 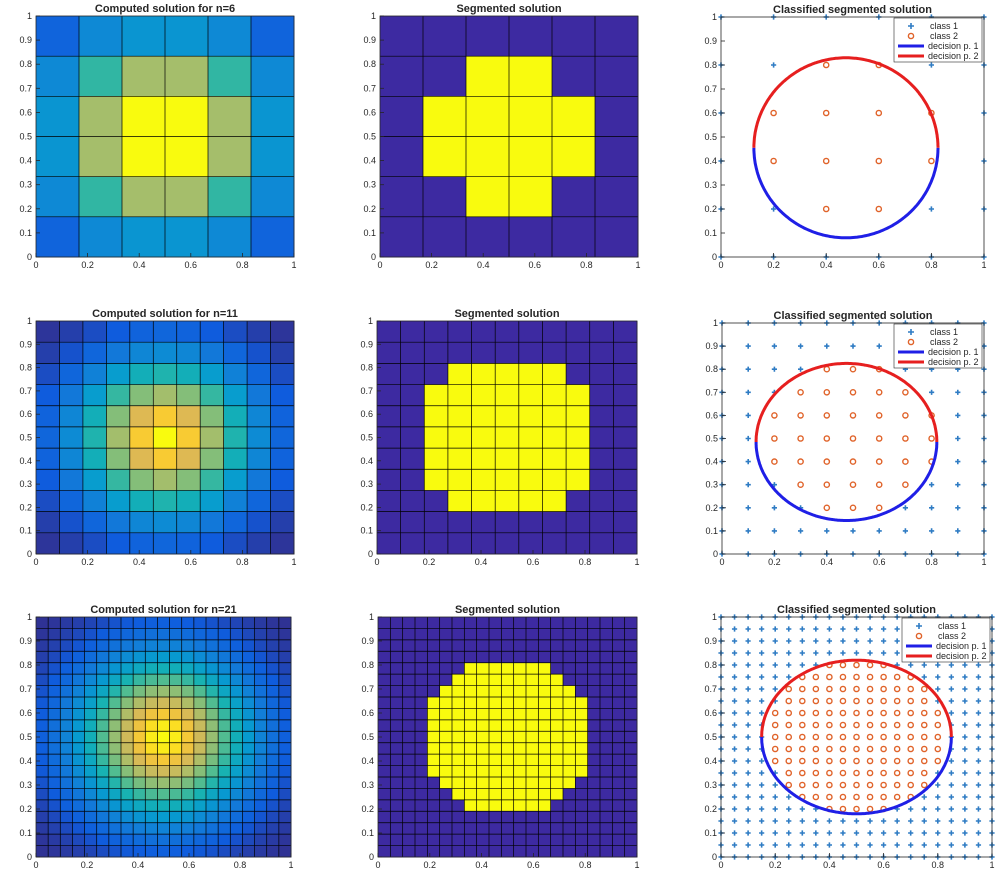 What do you see at coordinates (431, 265) in the screenshot?
I see `x-tick-label: 0.2` at bounding box center [431, 265].